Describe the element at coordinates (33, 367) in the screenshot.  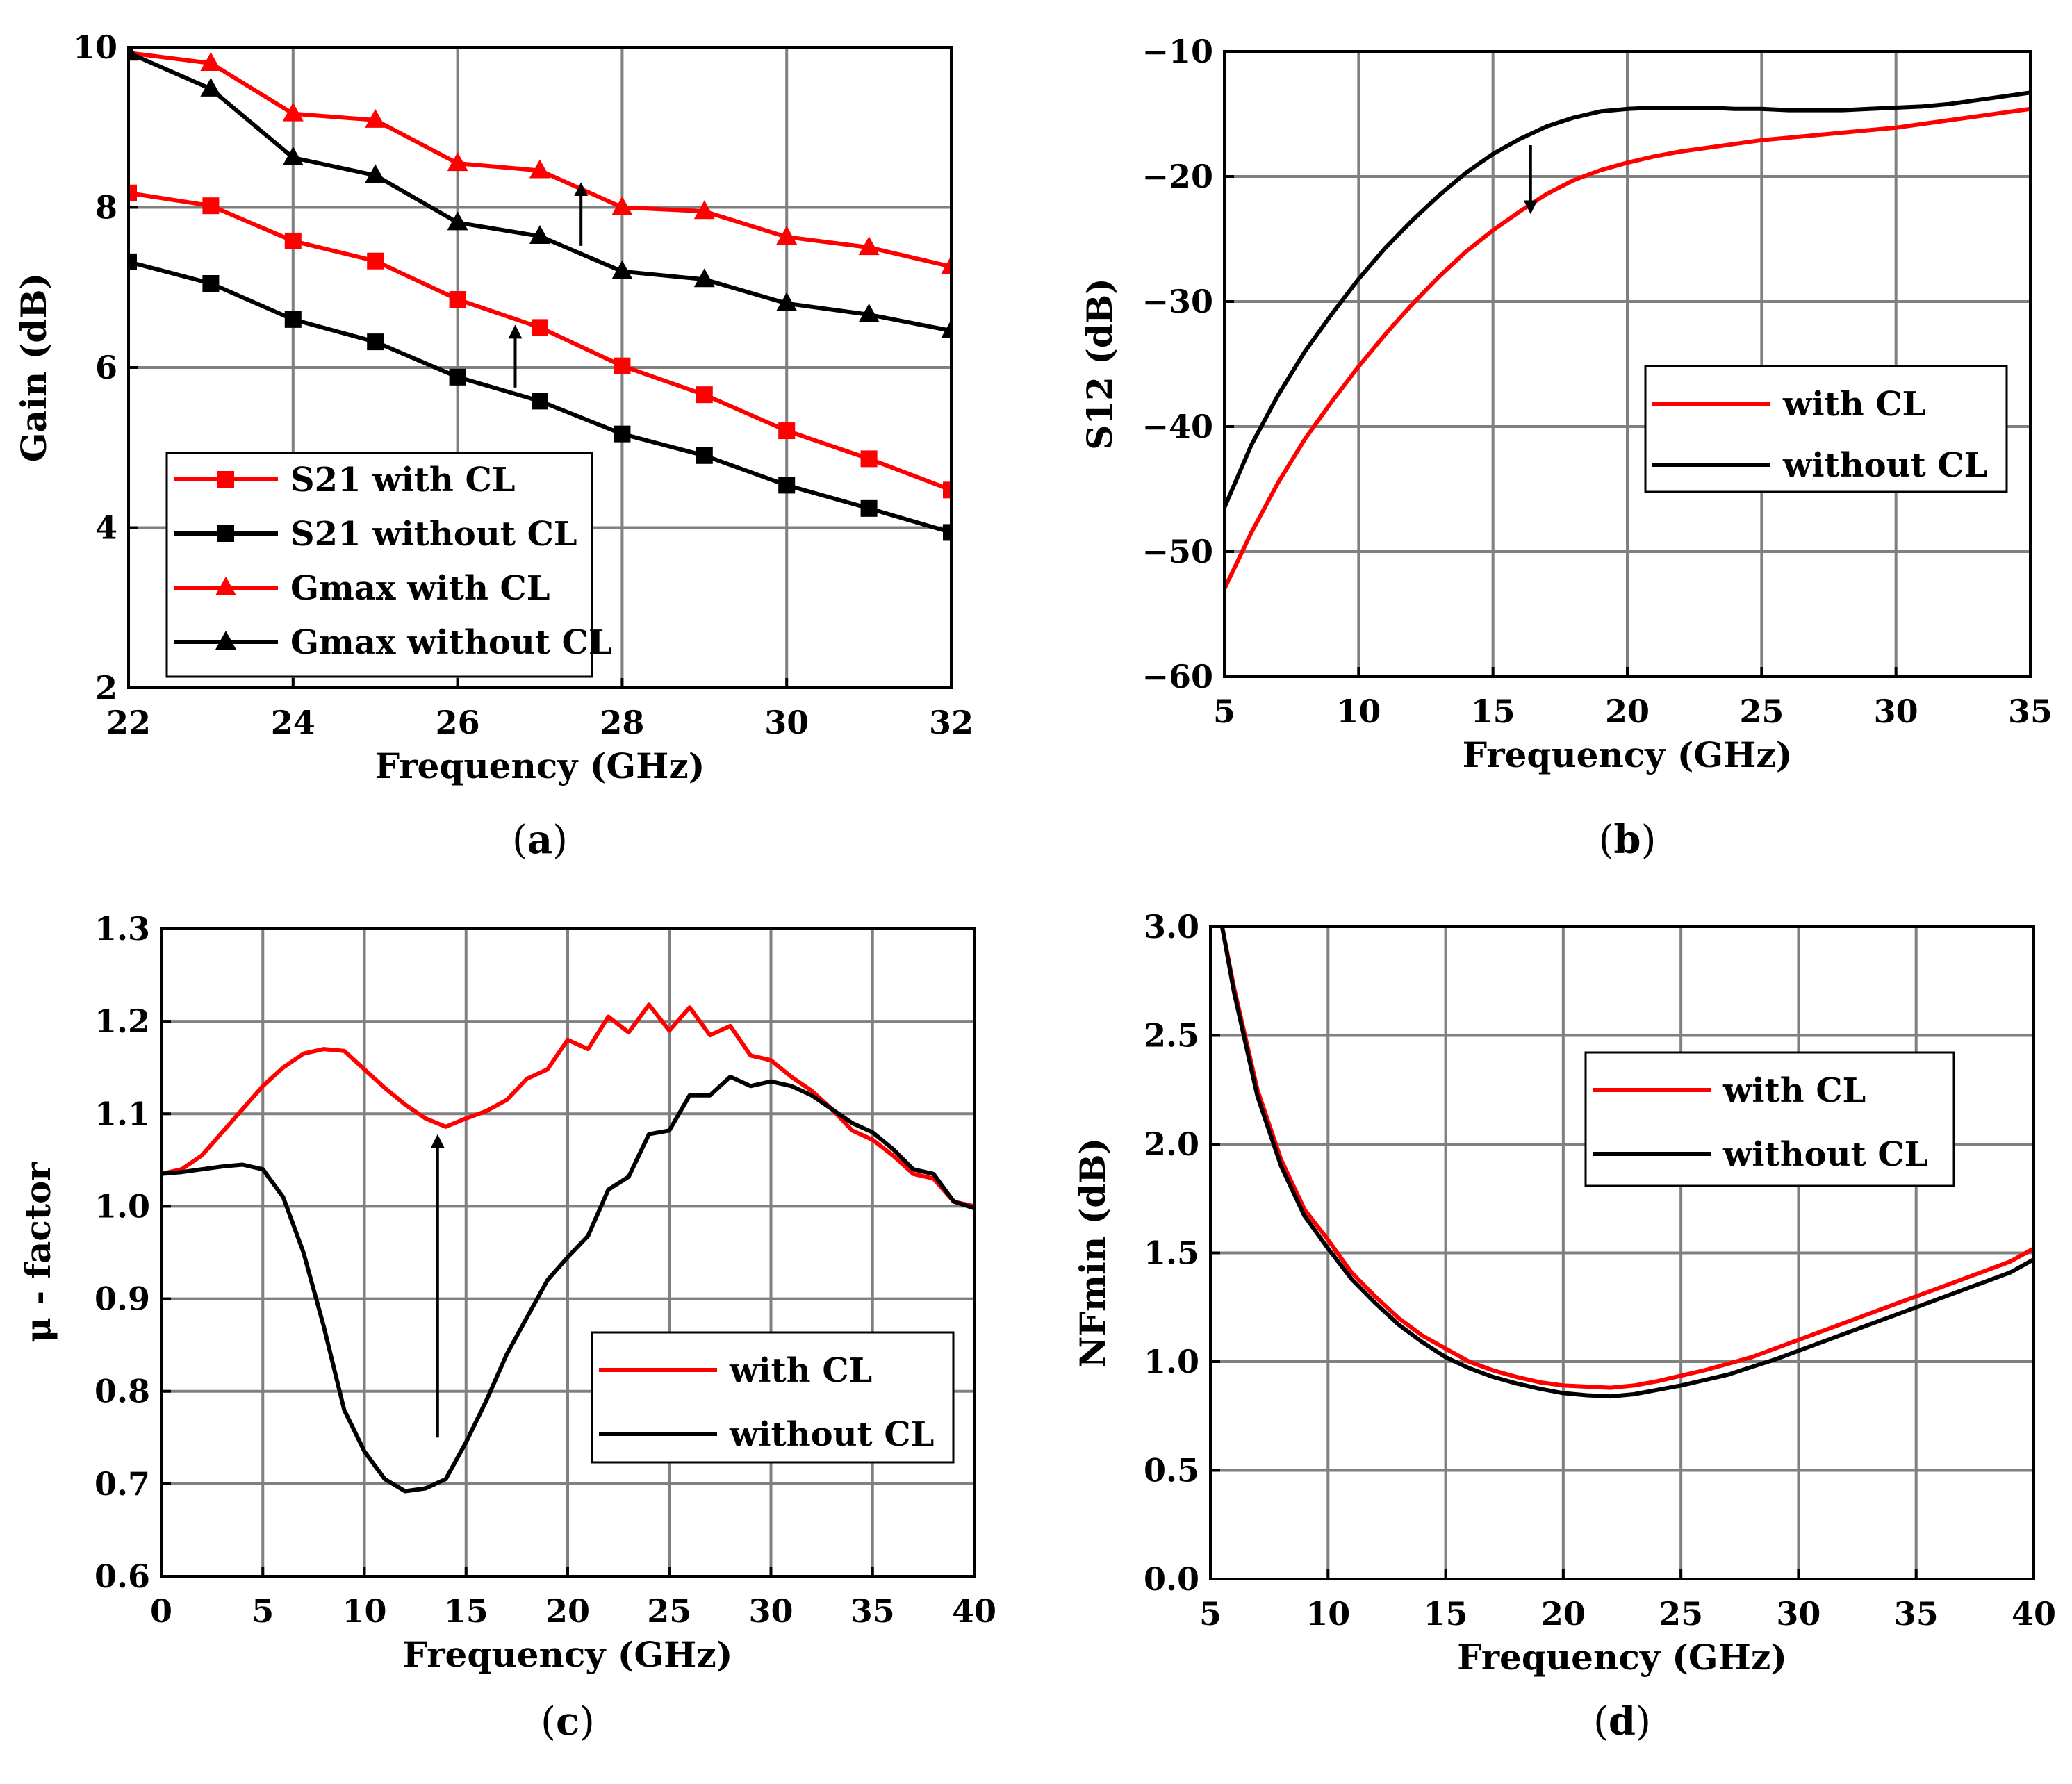
I see `y-axis-title: Gain (dB)` at that location.